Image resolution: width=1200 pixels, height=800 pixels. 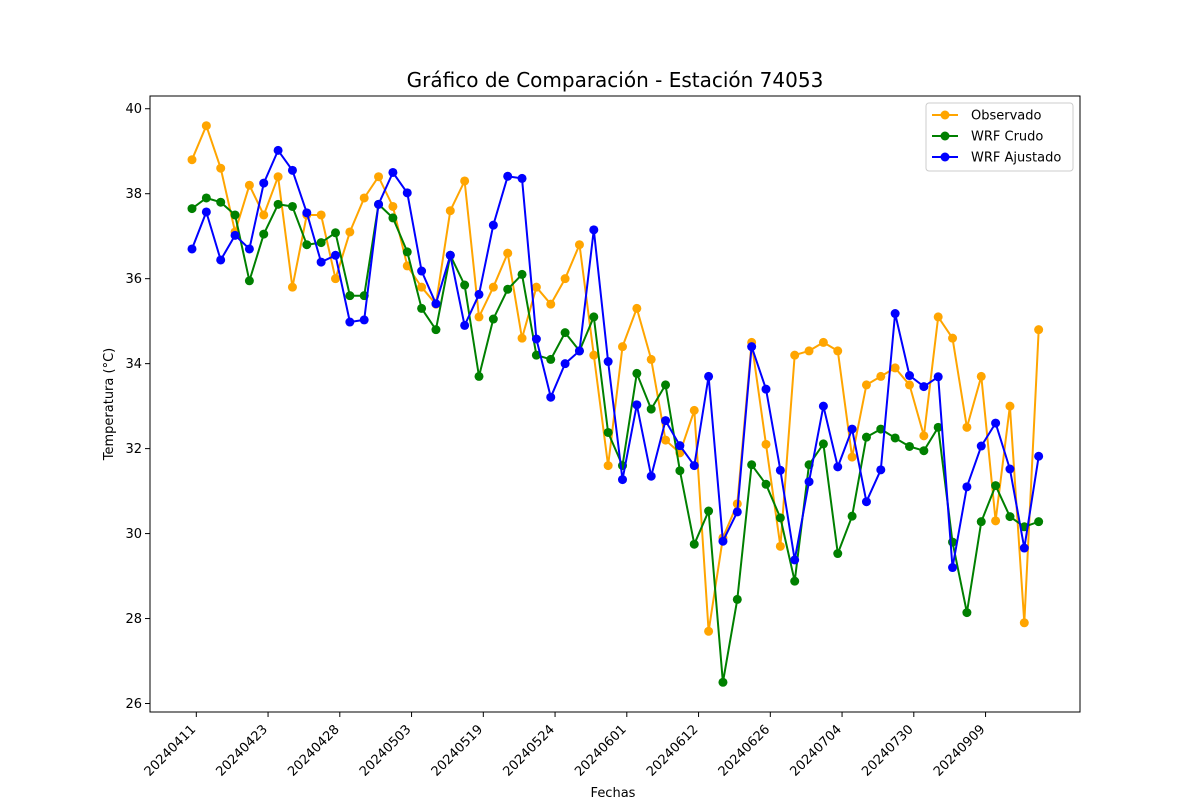 What do you see at coordinates (615, 80) in the screenshot?
I see `chart-title: Gráfico de Comparación - Estación 74053` at bounding box center [615, 80].